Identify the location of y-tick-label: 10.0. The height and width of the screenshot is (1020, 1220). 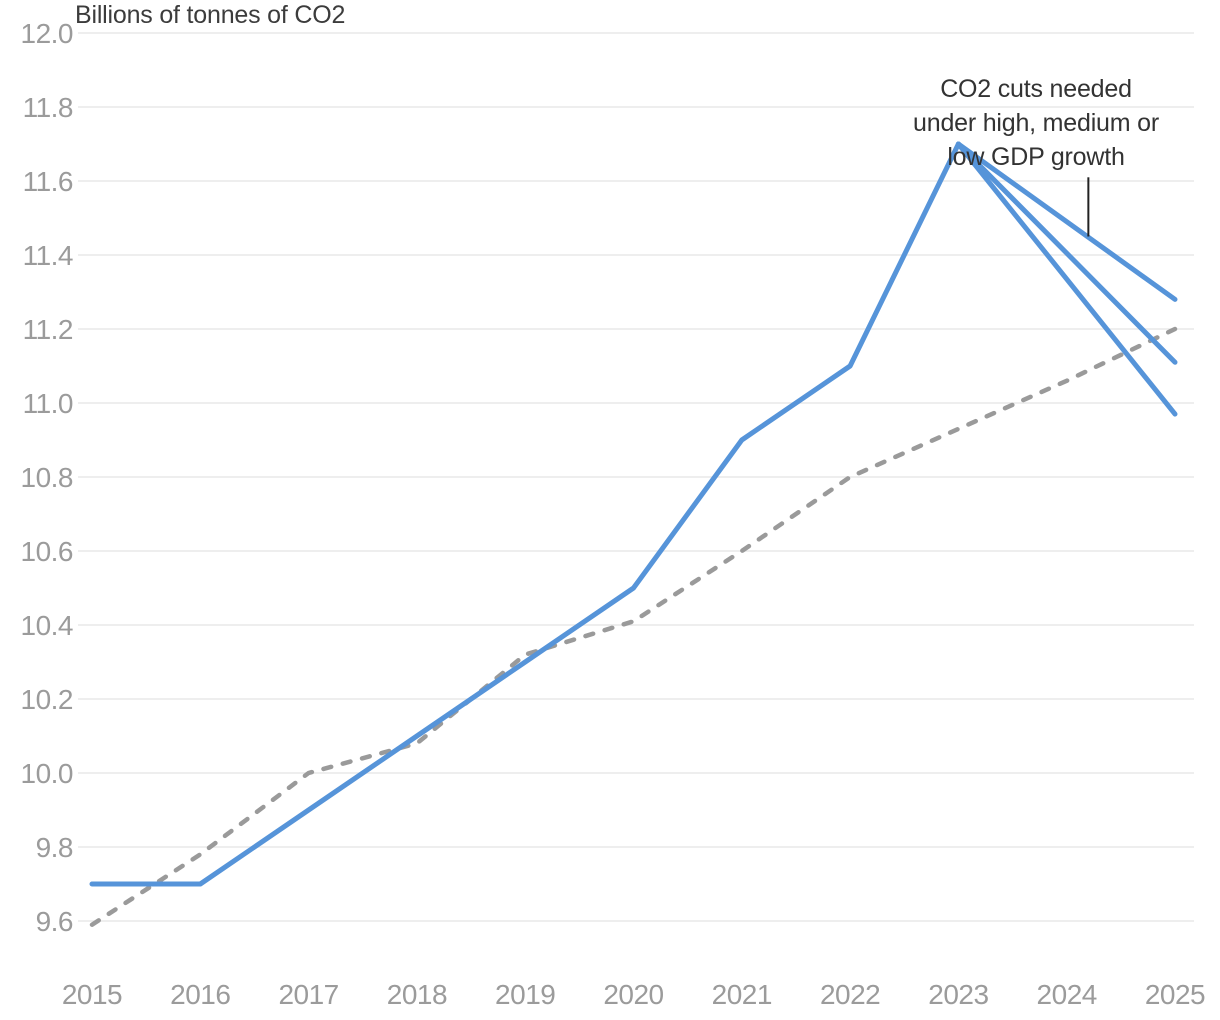
(47, 773).